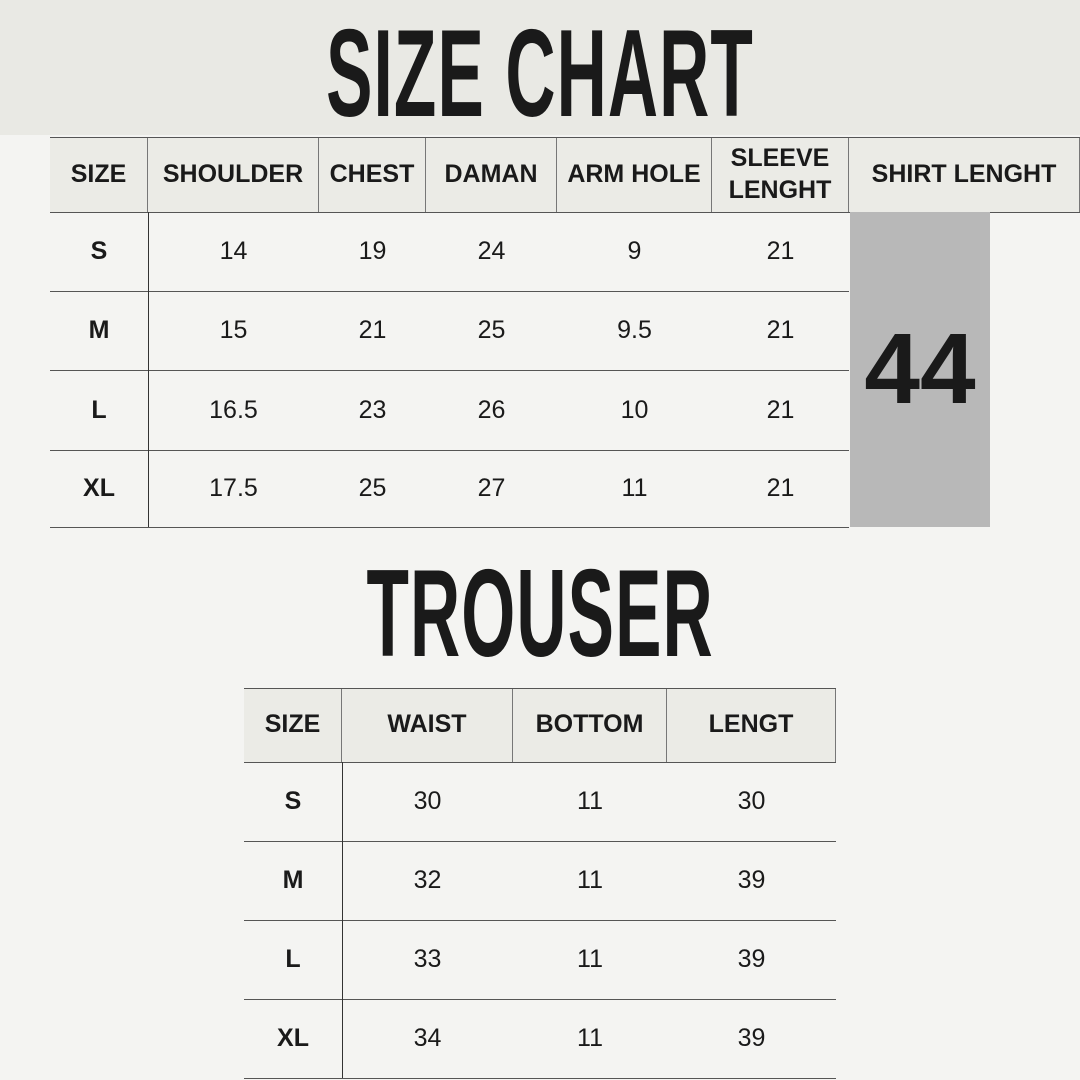 This screenshot has height=1080, width=1080. What do you see at coordinates (233, 251) in the screenshot?
I see `measurement-cell: 14` at bounding box center [233, 251].